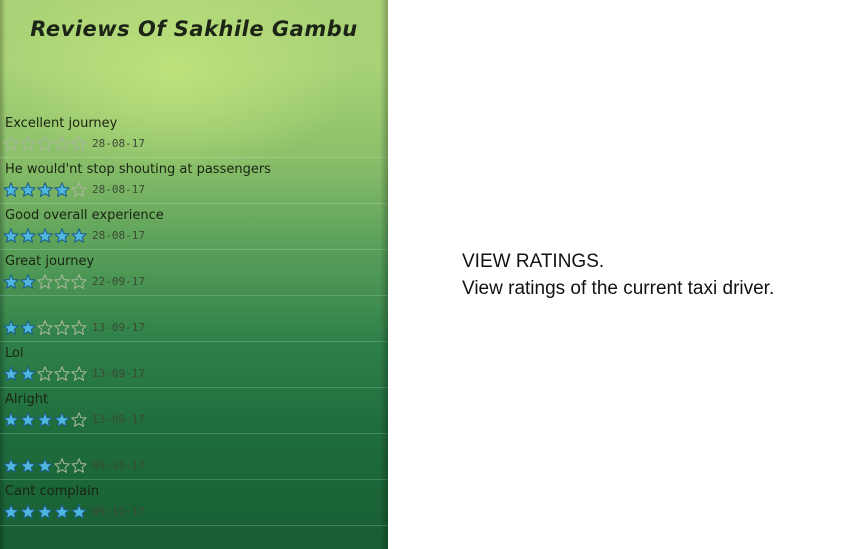 Image resolution: width=841 pixels, height=549 pixels. I want to click on review-comment: Cant complain, so click(52, 491).